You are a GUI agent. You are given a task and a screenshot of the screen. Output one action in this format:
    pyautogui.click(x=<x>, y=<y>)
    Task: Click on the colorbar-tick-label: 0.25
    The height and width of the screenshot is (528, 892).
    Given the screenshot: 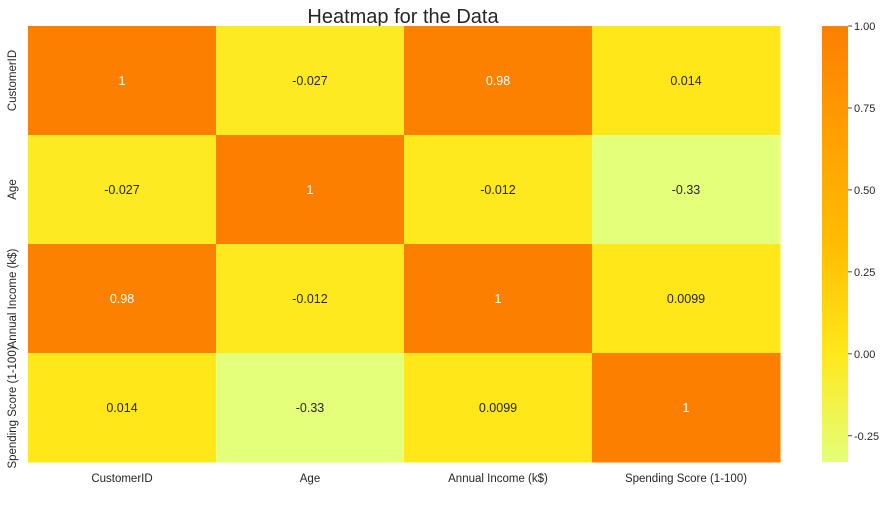 What is the action you would take?
    pyautogui.click(x=864, y=273)
    